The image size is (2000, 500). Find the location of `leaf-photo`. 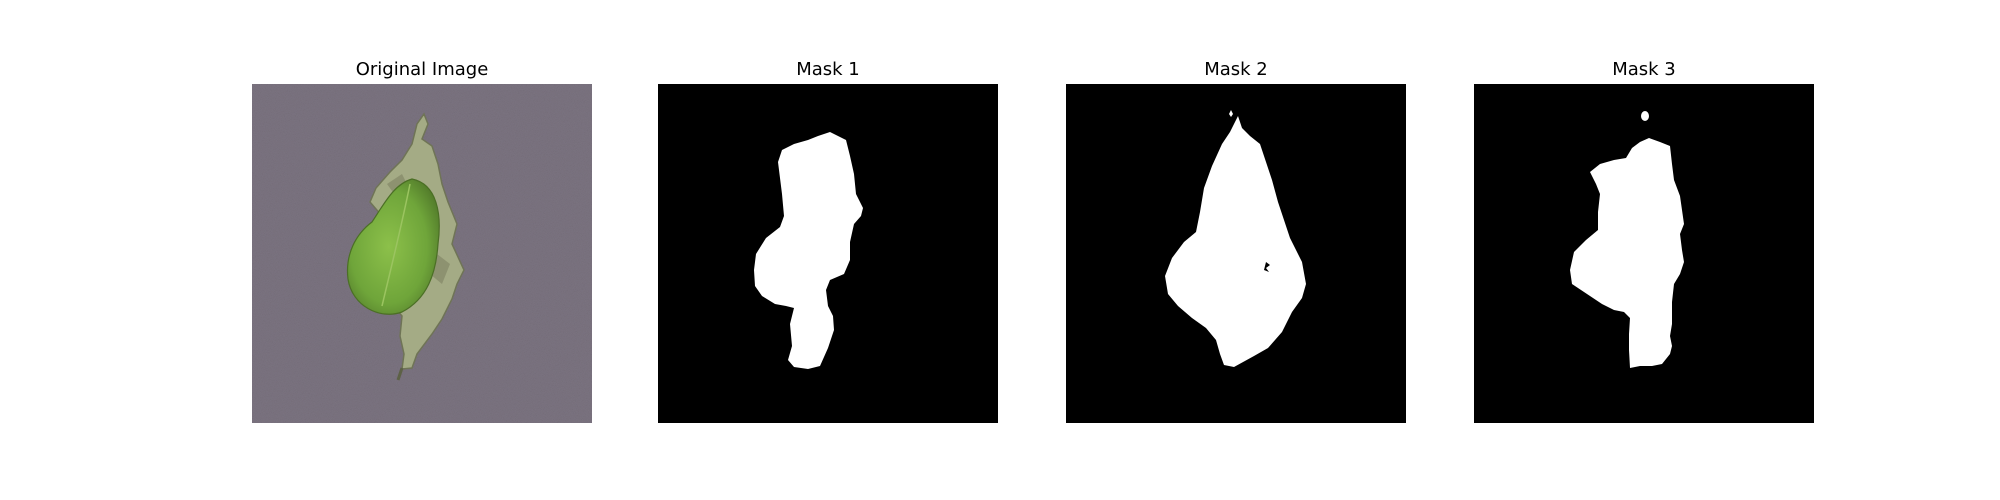

leaf-photo is located at coordinates (422, 253).